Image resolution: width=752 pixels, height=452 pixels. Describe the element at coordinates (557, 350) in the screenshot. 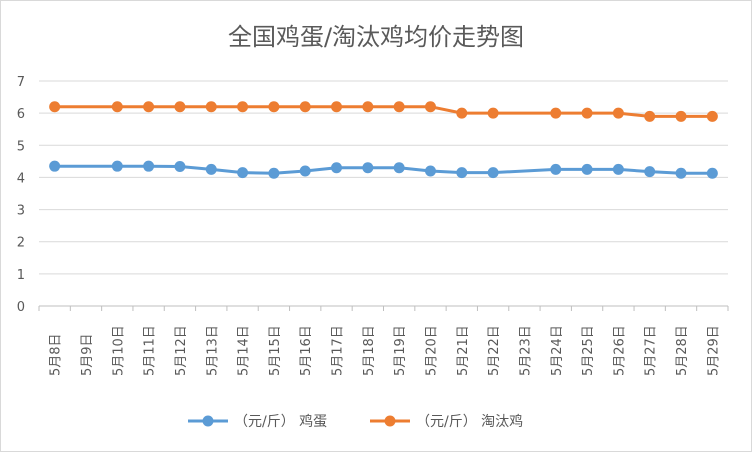

I see `x-tick-label: 5月24日` at that location.